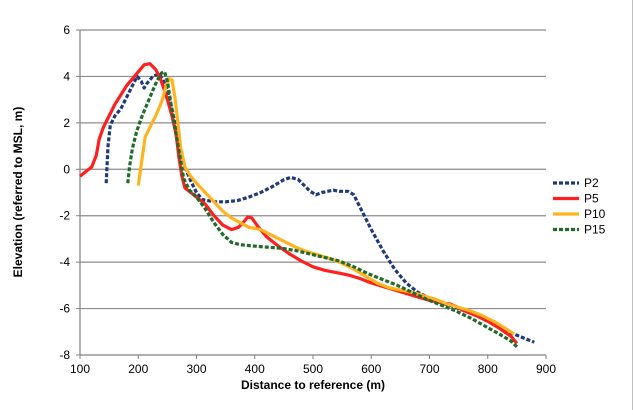  I want to click on legend-label-p2: P2, so click(591, 183).